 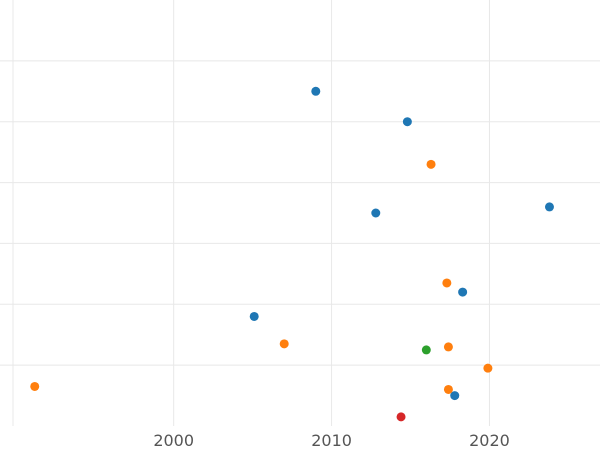 I want to click on x-tick-label: 2020, so click(x=489, y=440).